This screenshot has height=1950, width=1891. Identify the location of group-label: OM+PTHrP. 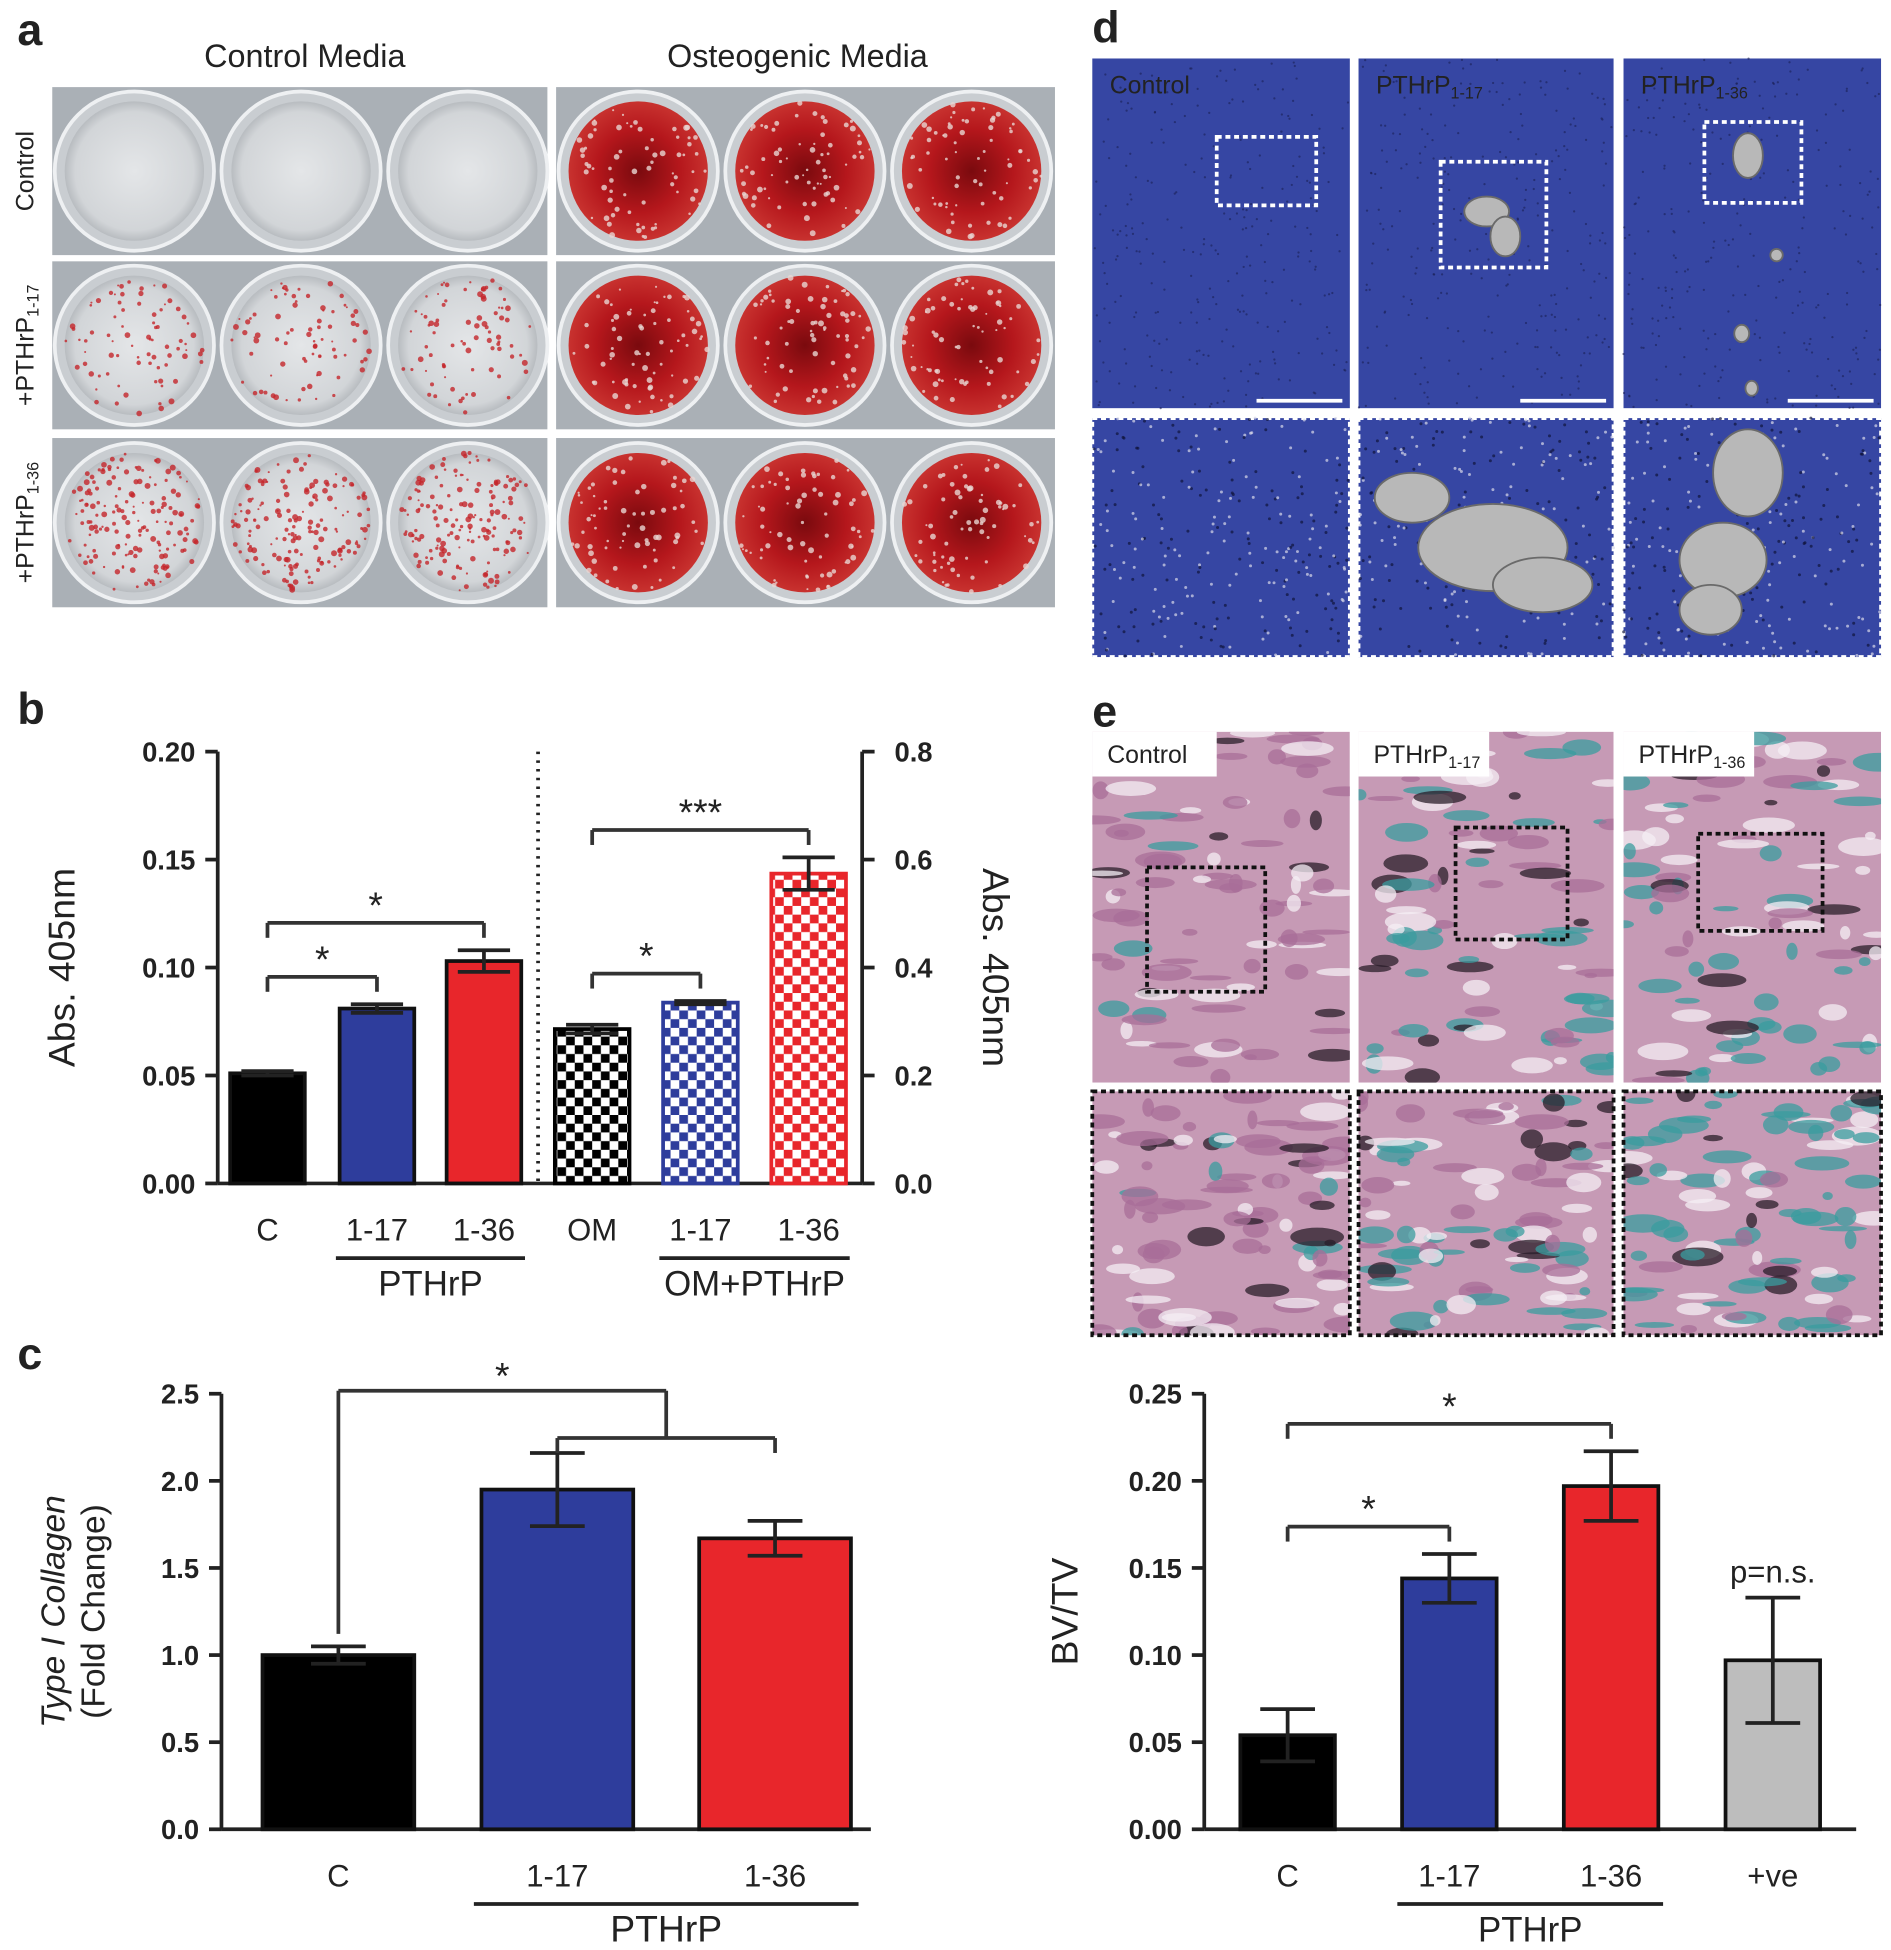
(754, 1283).